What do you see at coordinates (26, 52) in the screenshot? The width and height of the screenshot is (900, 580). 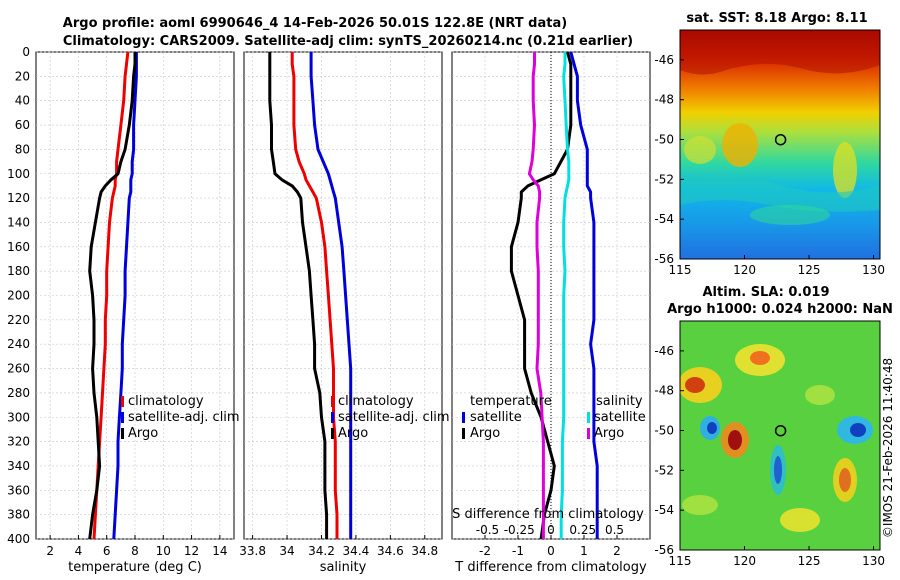 I see `depth-tick-label: 0` at bounding box center [26, 52].